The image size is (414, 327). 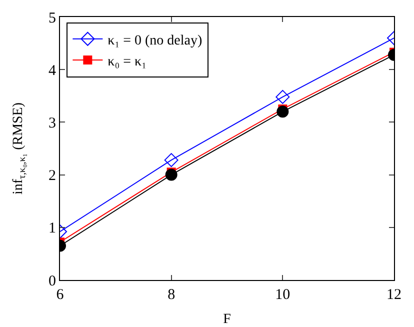 What do you see at coordinates (52, 228) in the screenshot?
I see `y-tick-label: 1` at bounding box center [52, 228].